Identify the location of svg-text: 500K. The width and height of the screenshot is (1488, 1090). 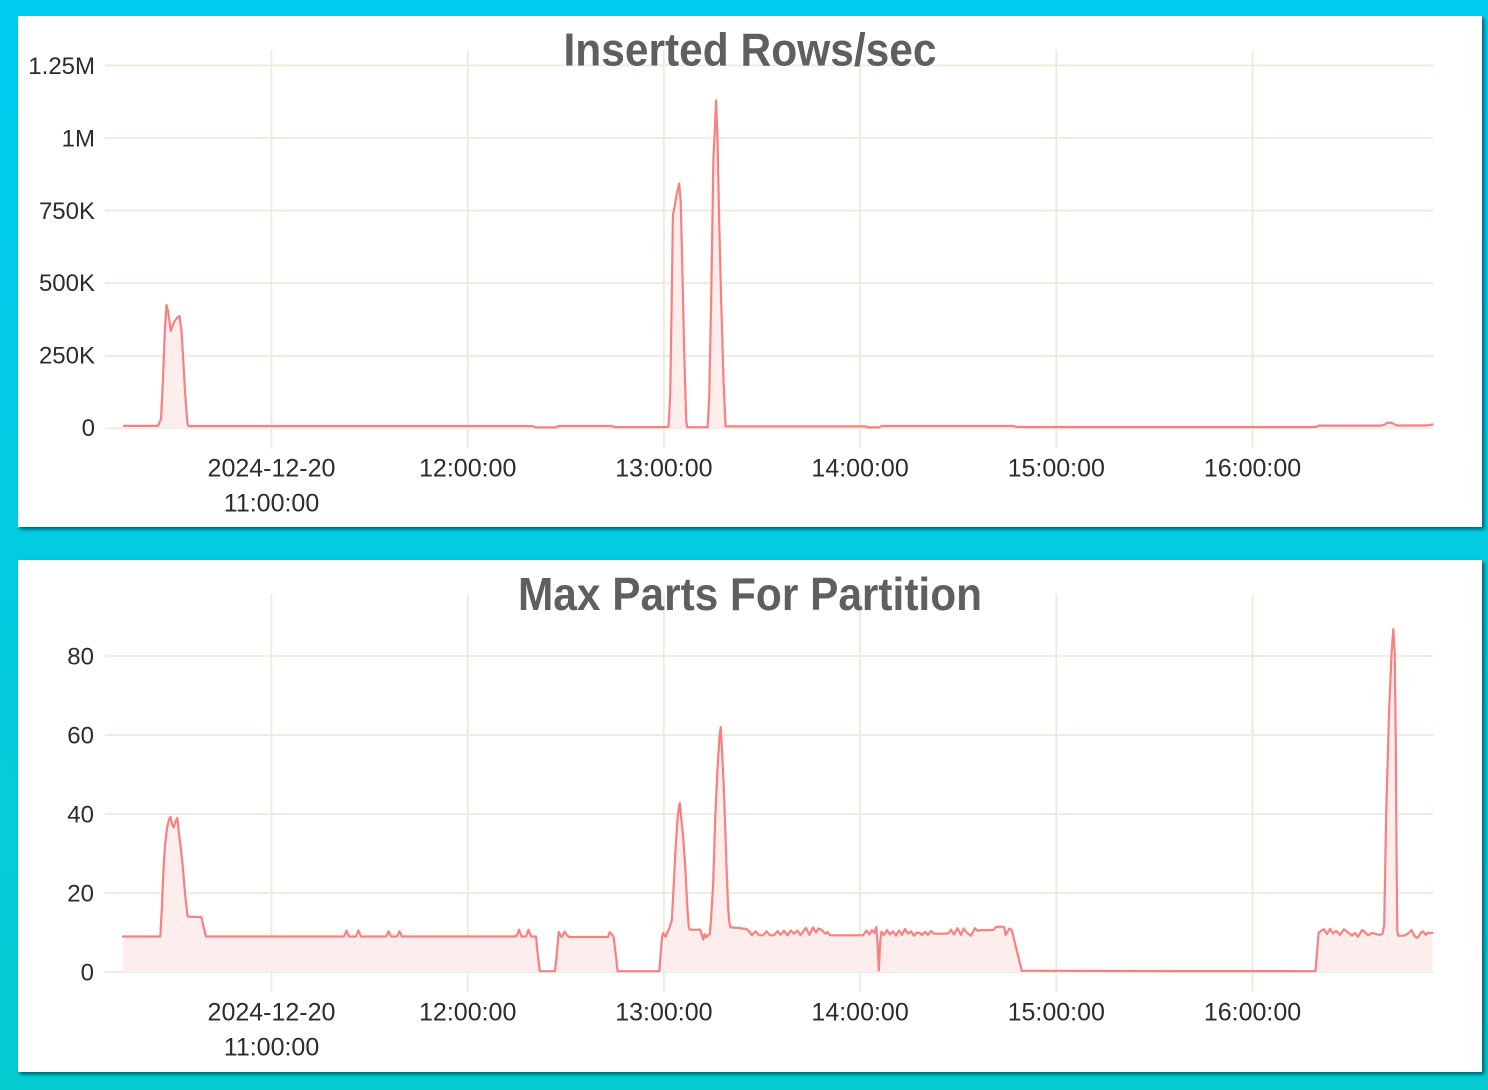
(67, 283).